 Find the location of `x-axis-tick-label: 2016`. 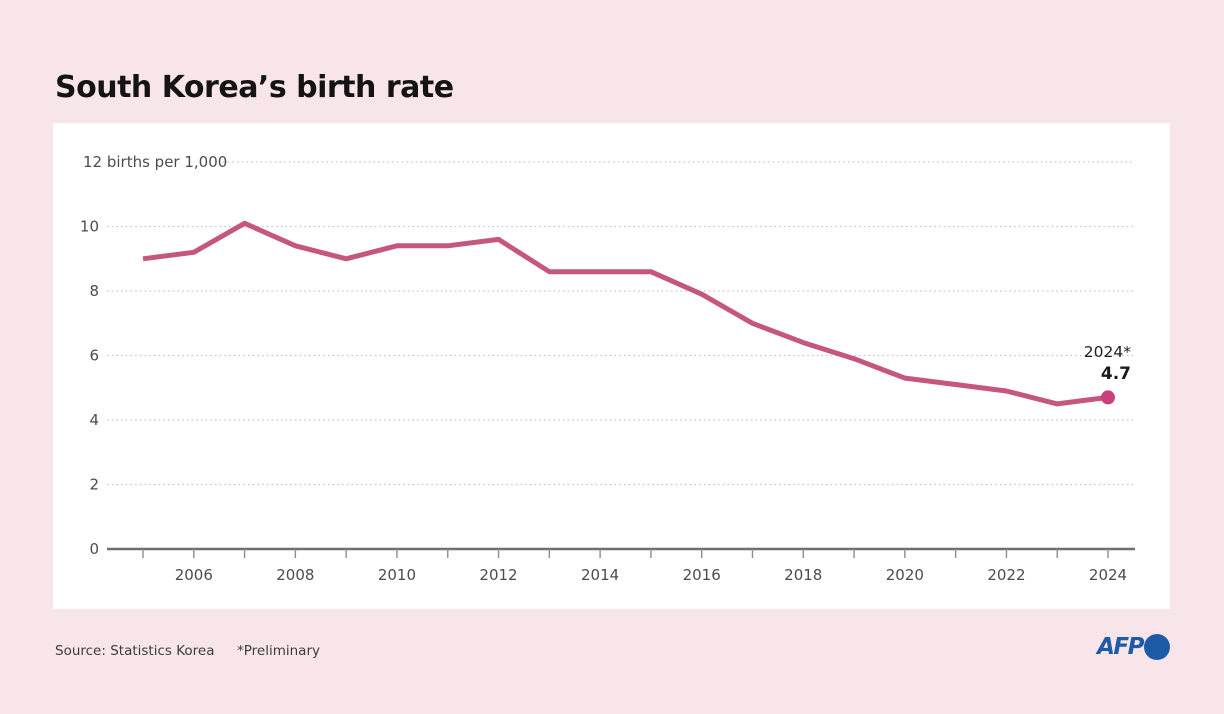

x-axis-tick-label: 2016 is located at coordinates (702, 575).